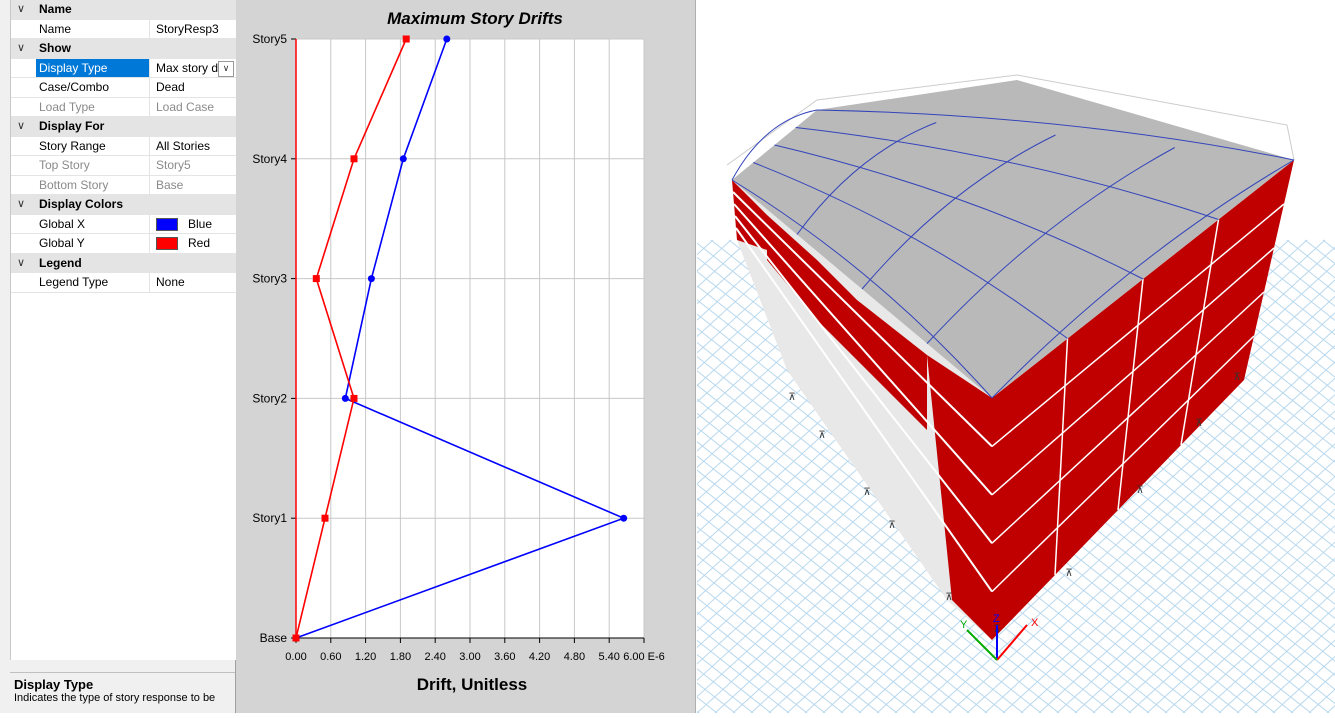 This screenshot has width=1335, height=718. What do you see at coordinates (74, 184) in the screenshot?
I see `property-name: Bottom Story` at bounding box center [74, 184].